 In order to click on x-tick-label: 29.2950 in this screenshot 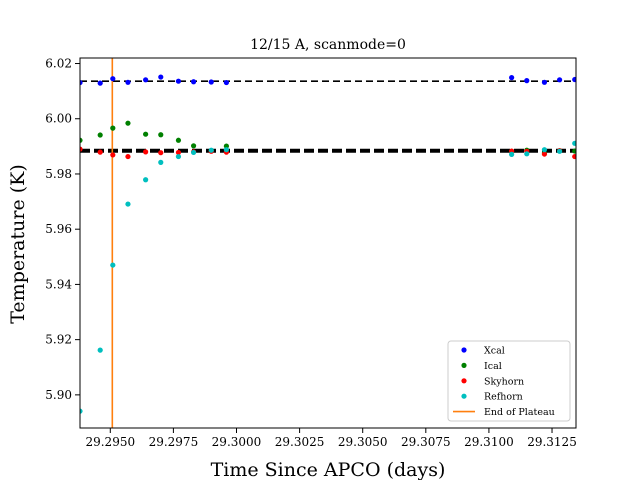, I will do `click(110, 442)`.